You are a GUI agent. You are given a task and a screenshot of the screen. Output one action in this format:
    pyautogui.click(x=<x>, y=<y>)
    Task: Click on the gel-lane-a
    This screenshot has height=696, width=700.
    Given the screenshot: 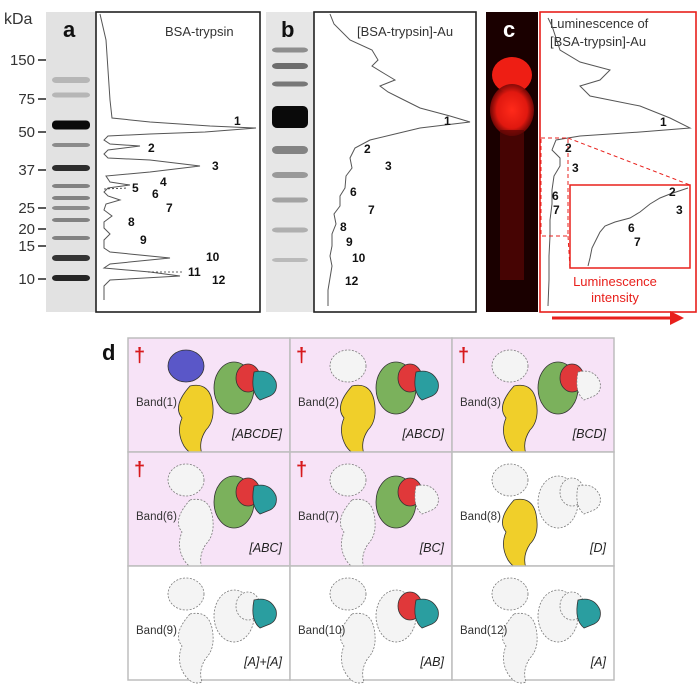 What is the action you would take?
    pyautogui.click(x=71, y=162)
    